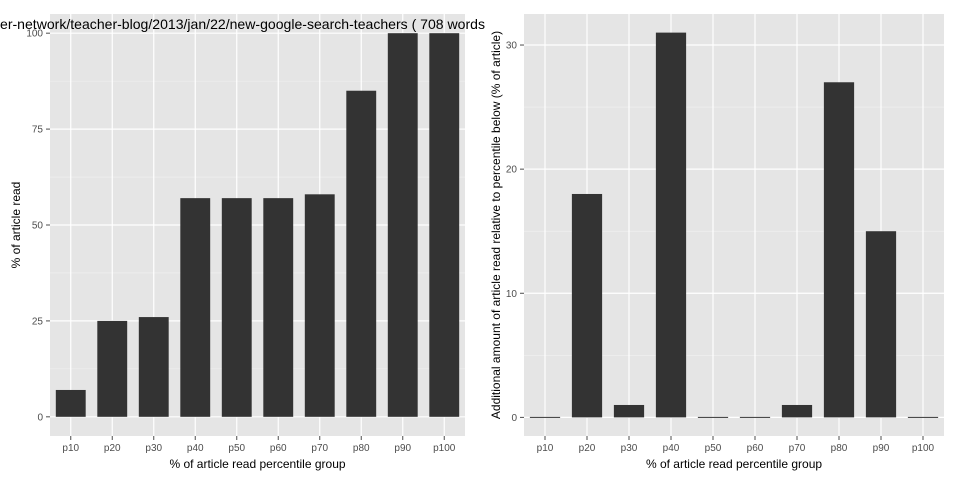 The height and width of the screenshot is (480, 960). What do you see at coordinates (195, 307) in the screenshot?
I see `left-bar-p40` at bounding box center [195, 307].